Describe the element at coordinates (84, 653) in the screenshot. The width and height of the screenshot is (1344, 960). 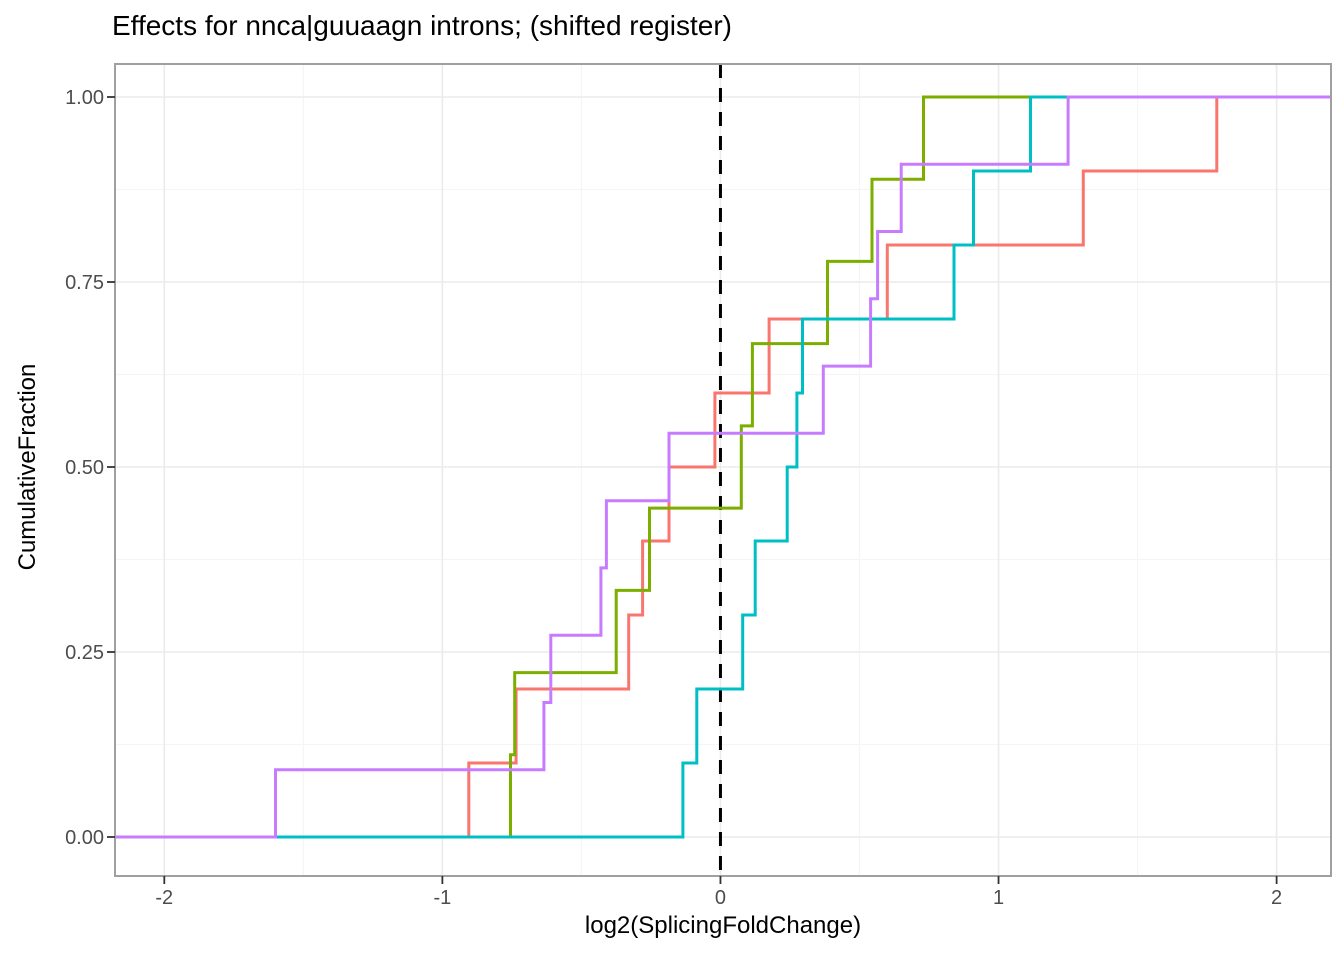
I see `y-tick-label: 0.25` at that location.